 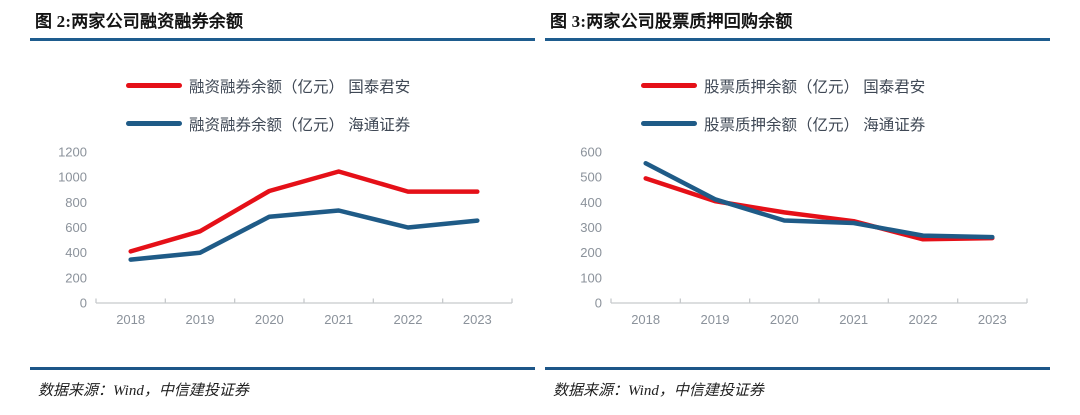 What do you see at coordinates (76, 202) in the screenshot?
I see `svg-text: 800` at bounding box center [76, 202].